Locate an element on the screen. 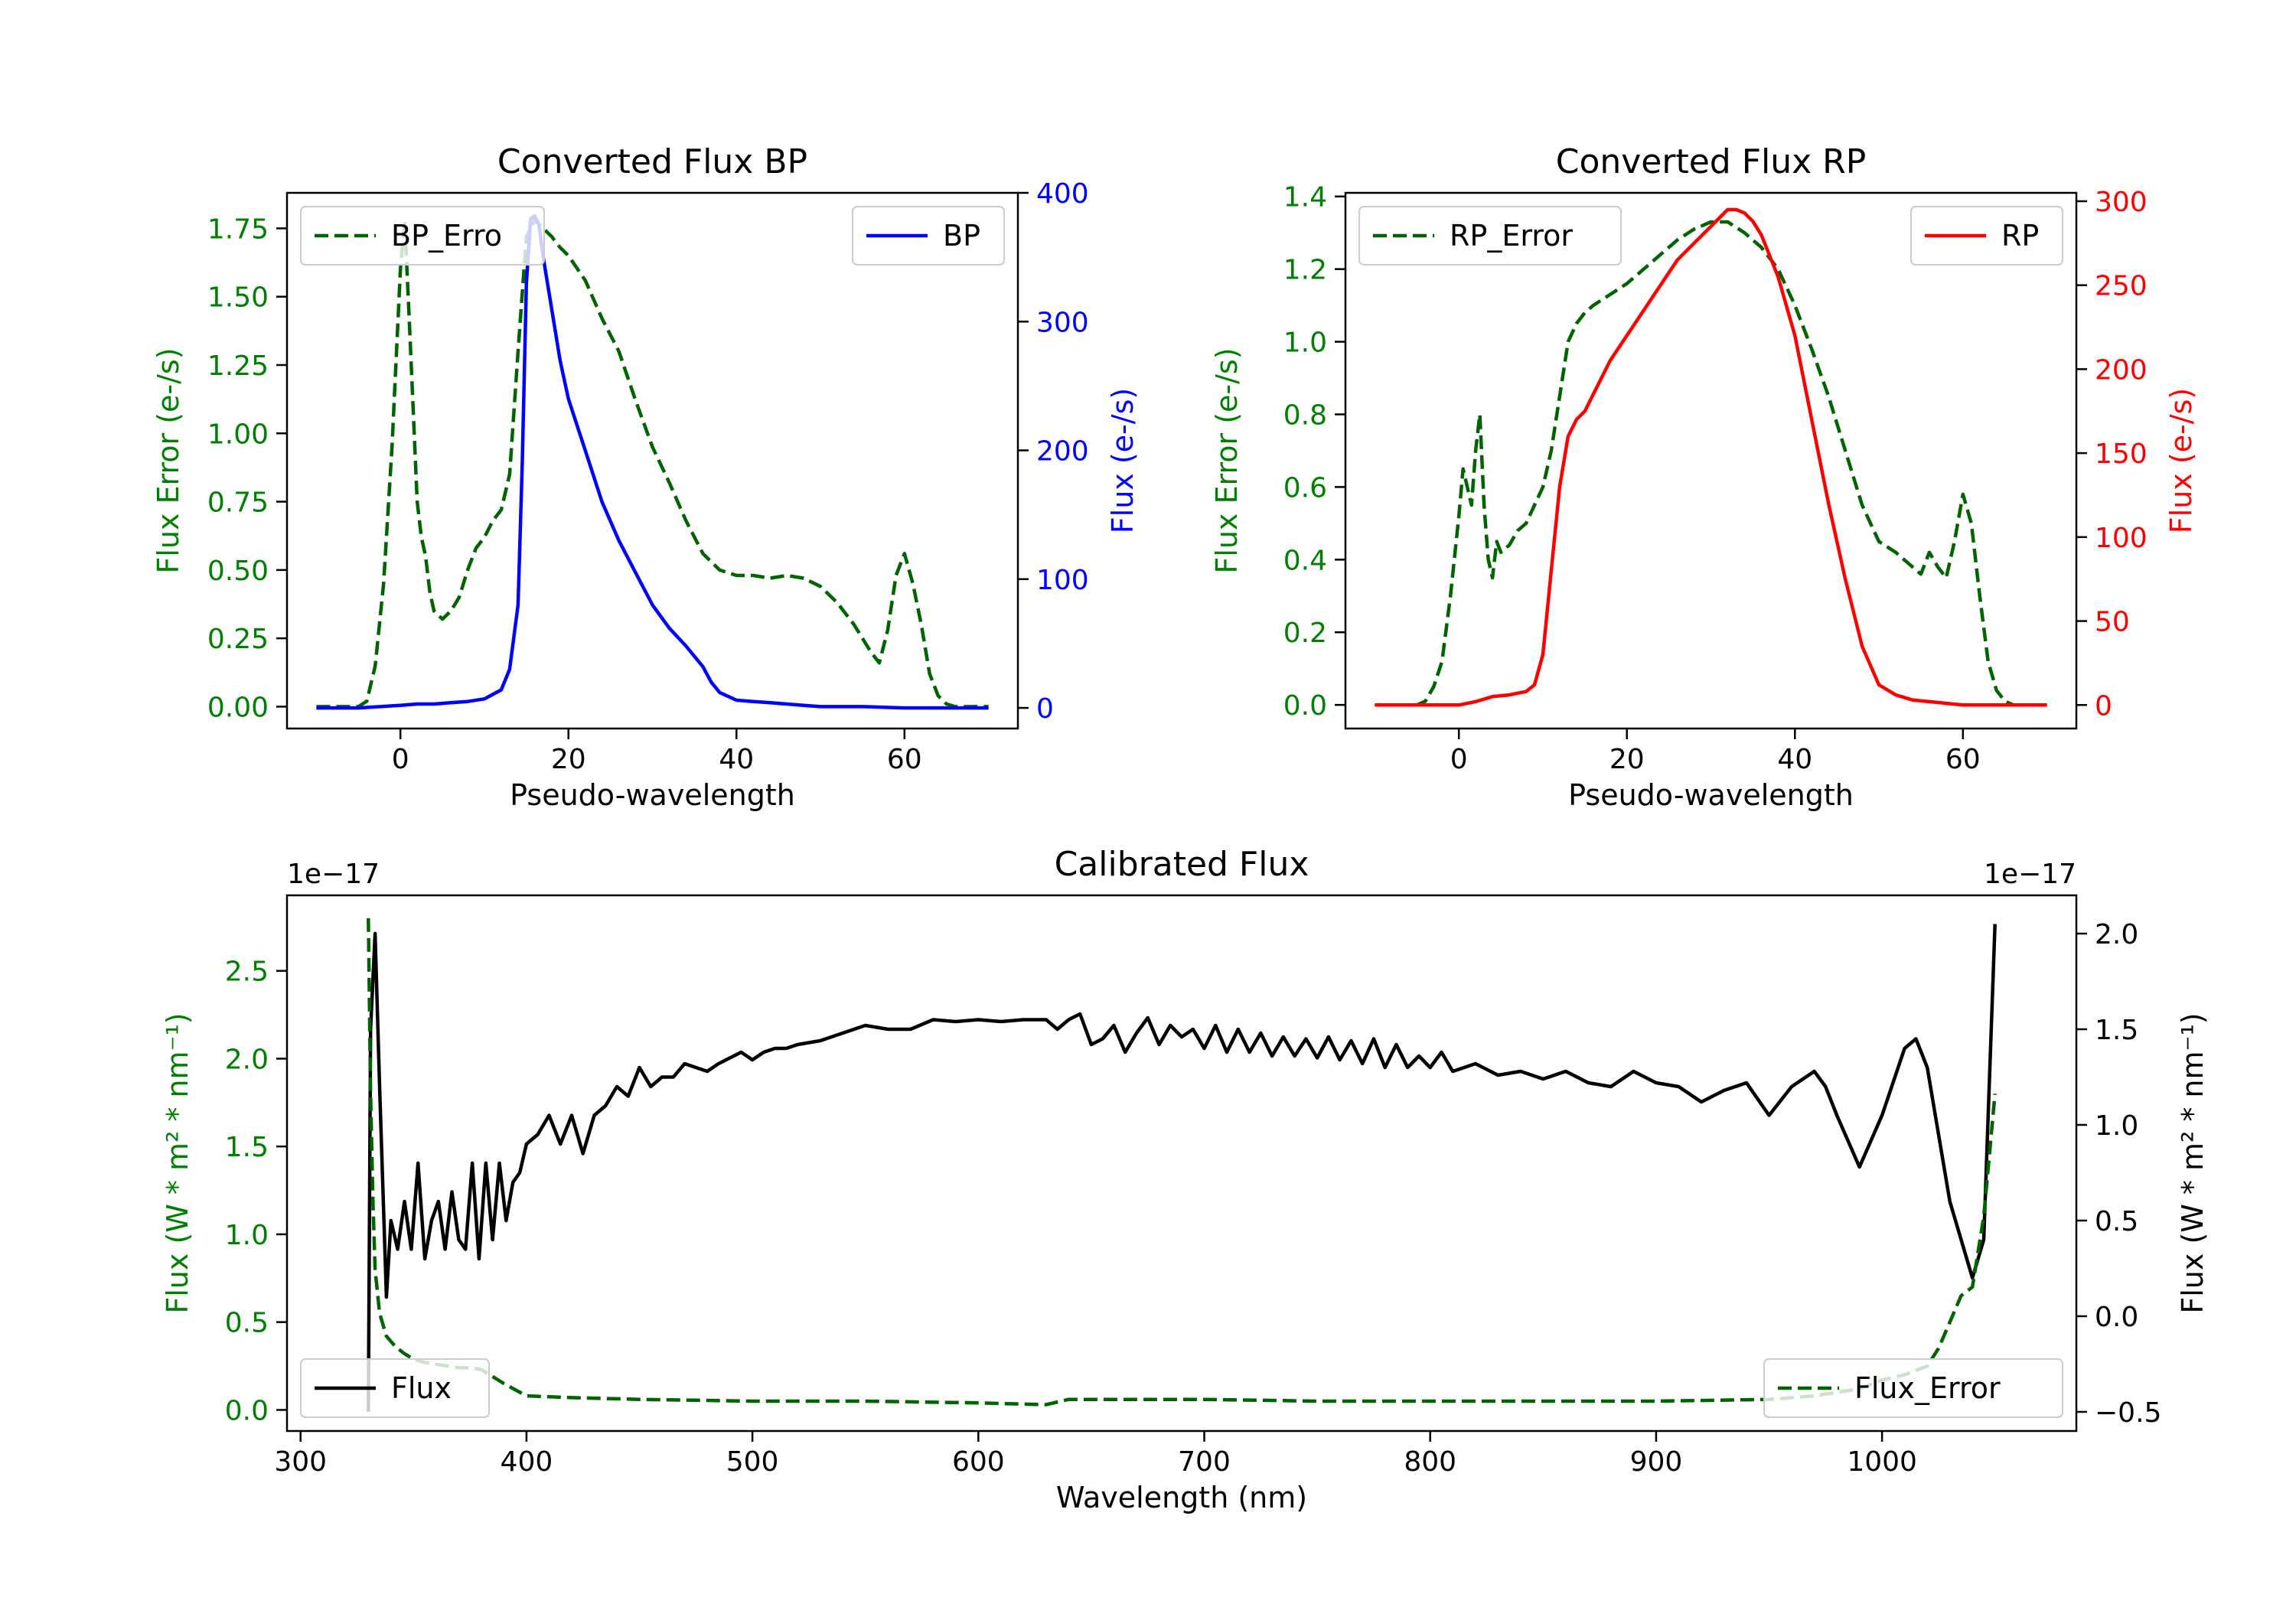  rp-ytick-right-label: 200 is located at coordinates (2121, 370).